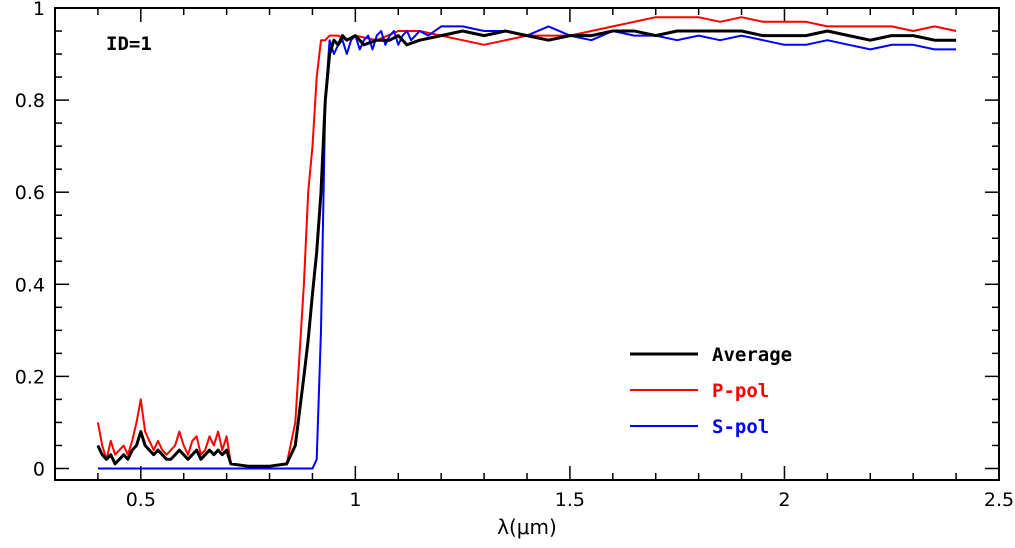 The width and height of the screenshot is (1015, 548). I want to click on y-tick-label: 1, so click(39, 10).